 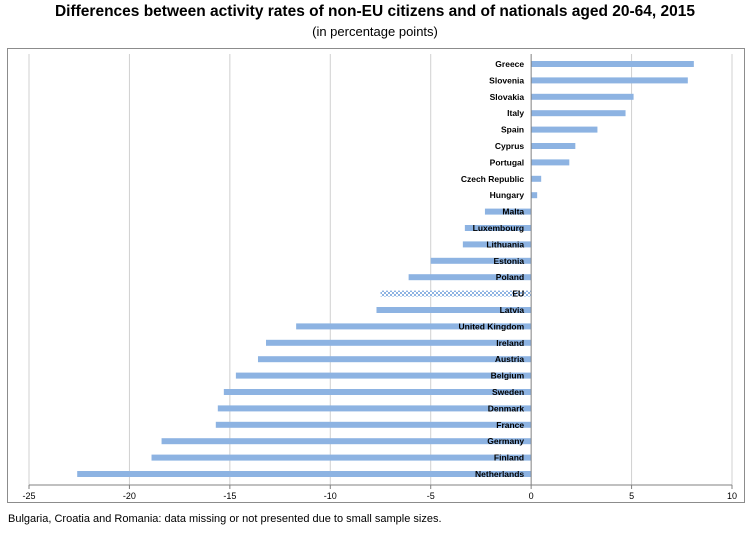 What do you see at coordinates (28, 496) in the screenshot?
I see `tick-label: -25` at bounding box center [28, 496].